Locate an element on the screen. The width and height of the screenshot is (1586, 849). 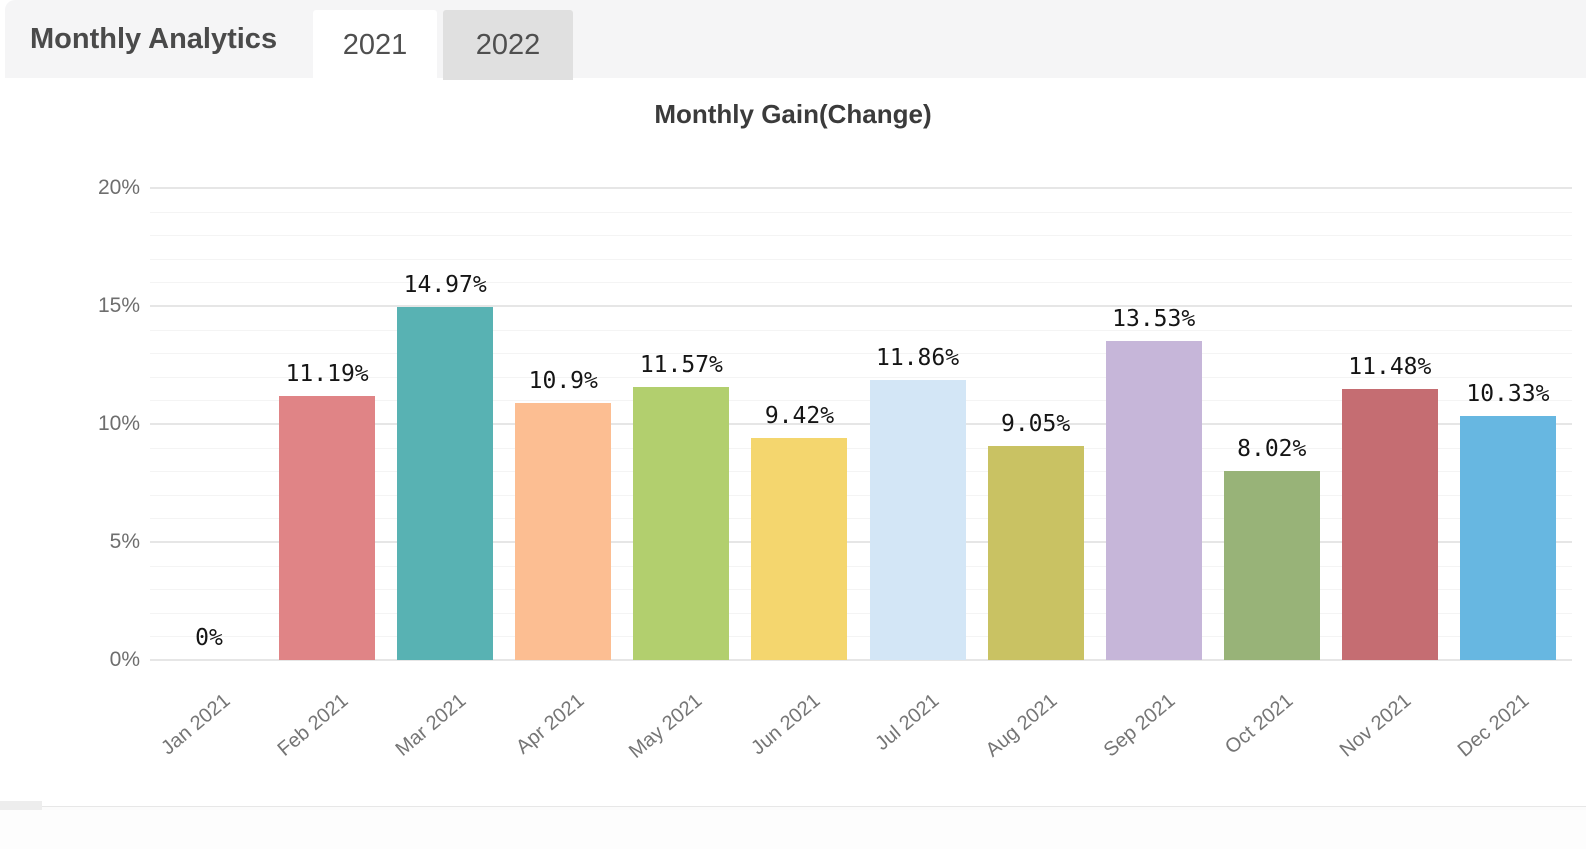
bar-value-label: 9.42% is located at coordinates (799, 415).